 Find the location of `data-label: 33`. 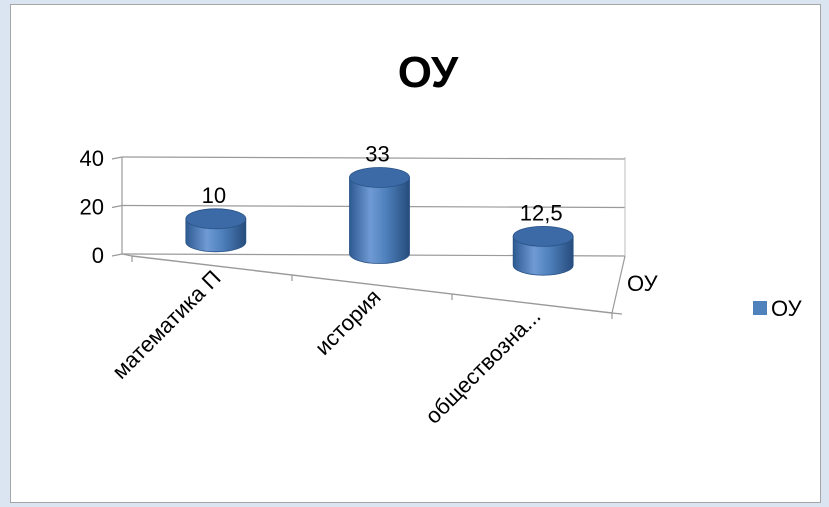

data-label: 33 is located at coordinates (377, 153).